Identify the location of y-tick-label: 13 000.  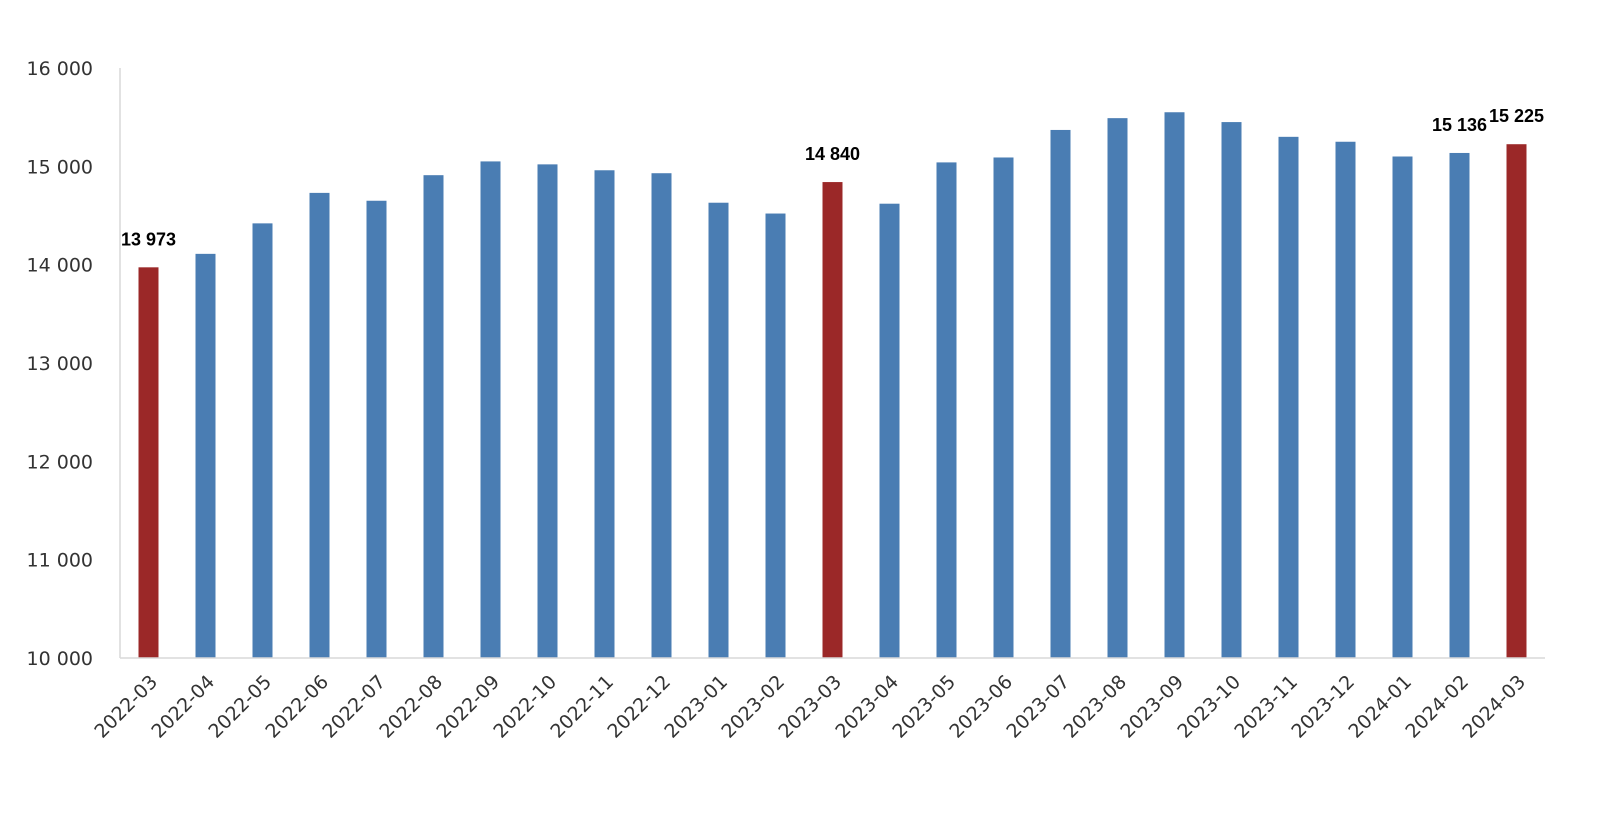
(60, 364).